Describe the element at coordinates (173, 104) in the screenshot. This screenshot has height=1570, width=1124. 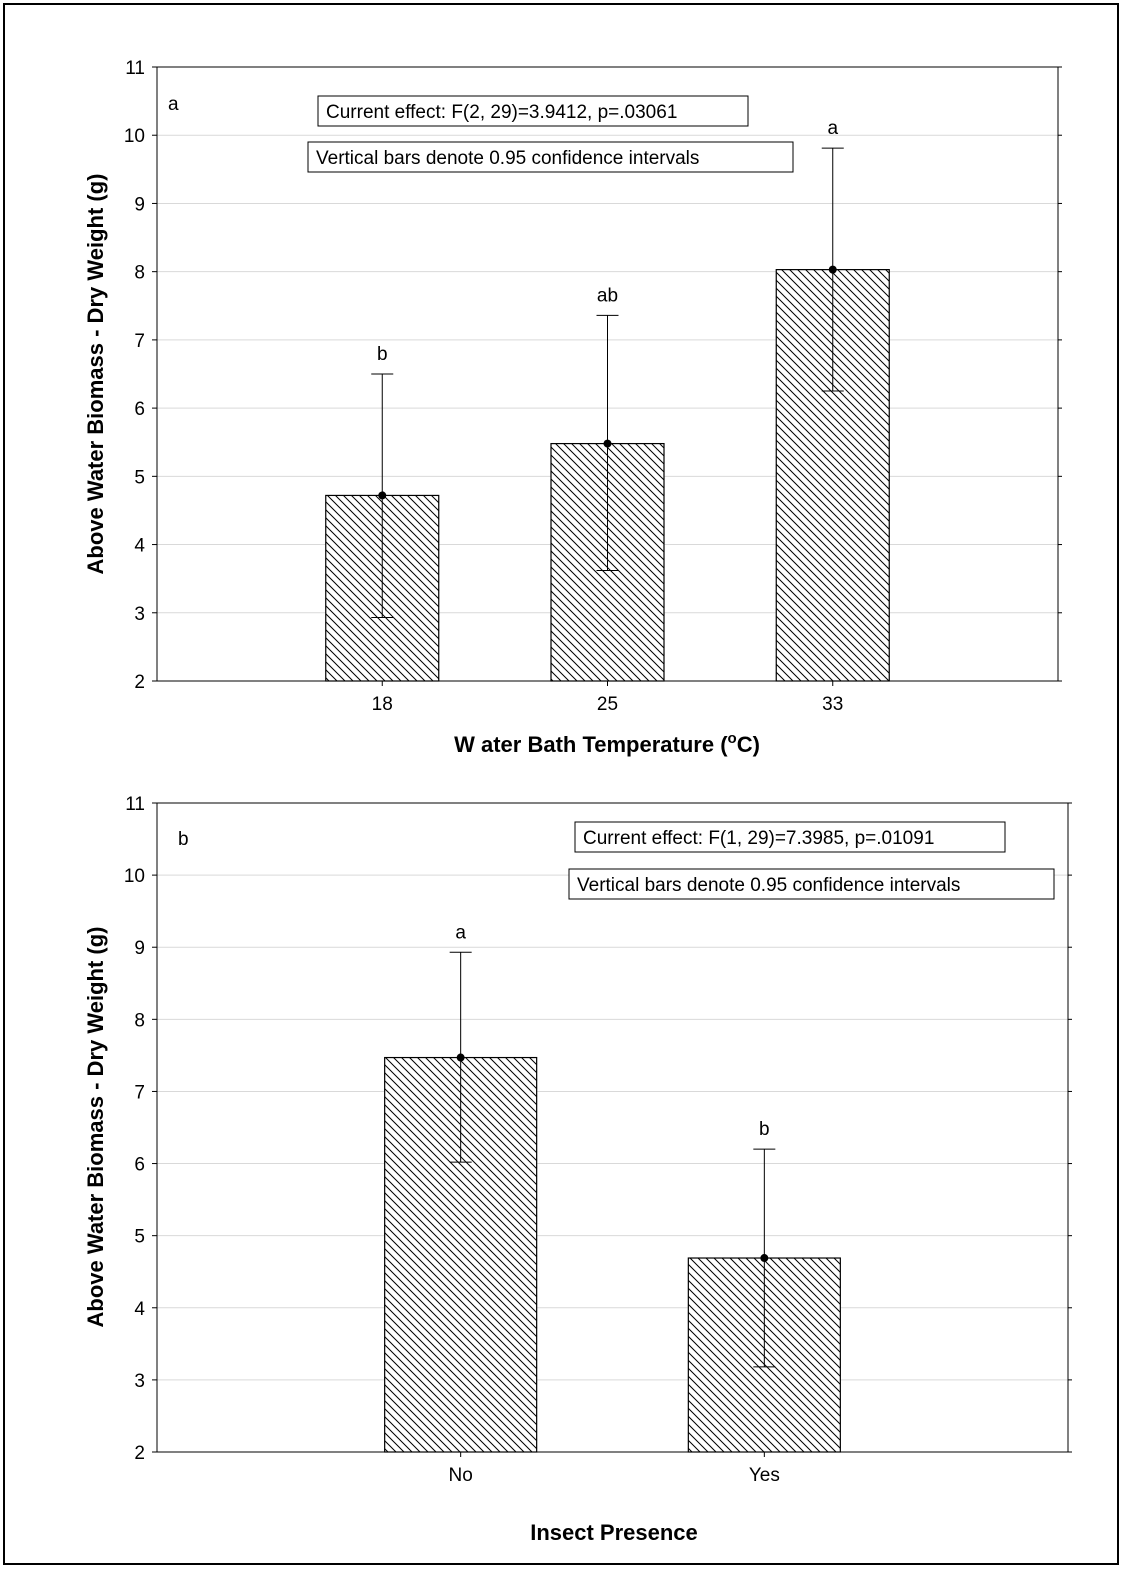
I see `panel-label-a: a` at that location.